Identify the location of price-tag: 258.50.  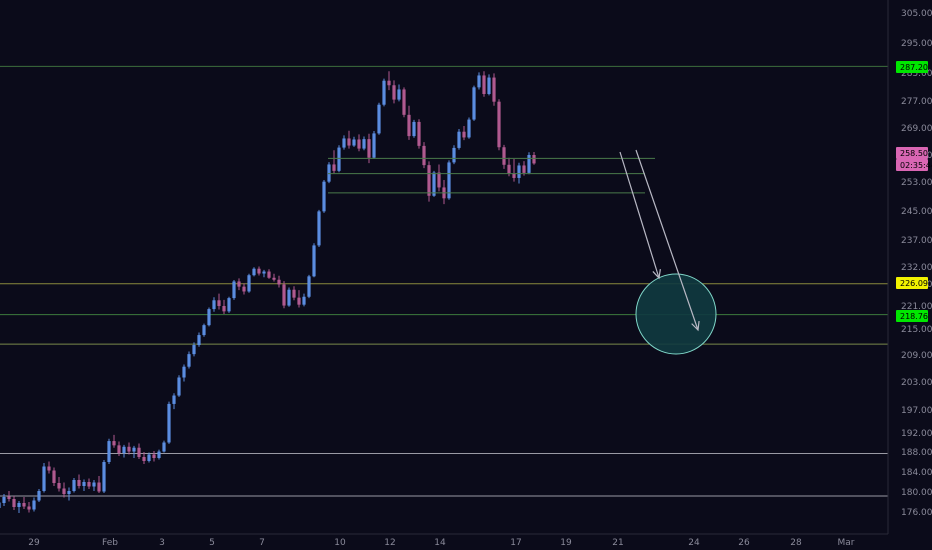
(912, 153).